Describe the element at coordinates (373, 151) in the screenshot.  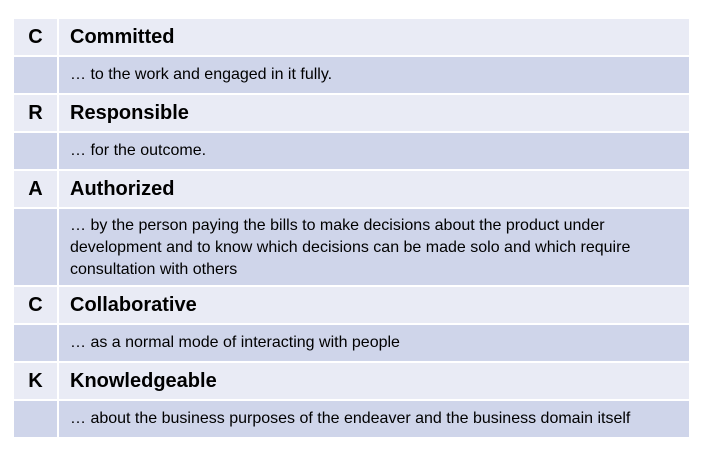
I see `row-description: … for the outcome.` at that location.